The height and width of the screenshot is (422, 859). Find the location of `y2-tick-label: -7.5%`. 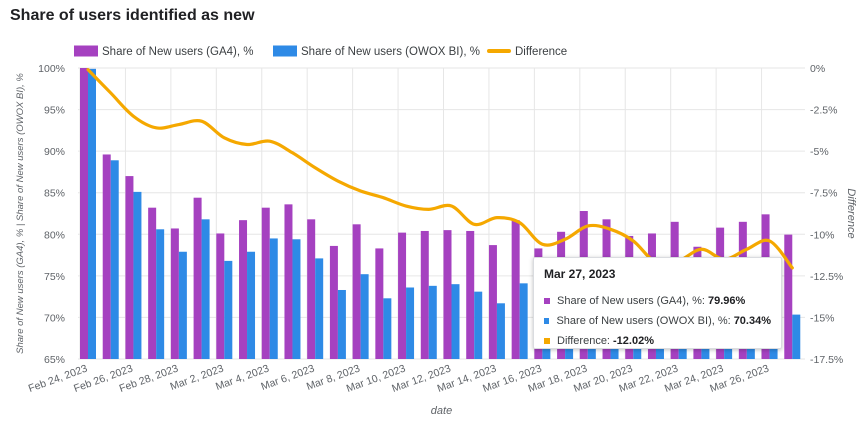

y2-tick-label: -7.5% is located at coordinates (823, 194).